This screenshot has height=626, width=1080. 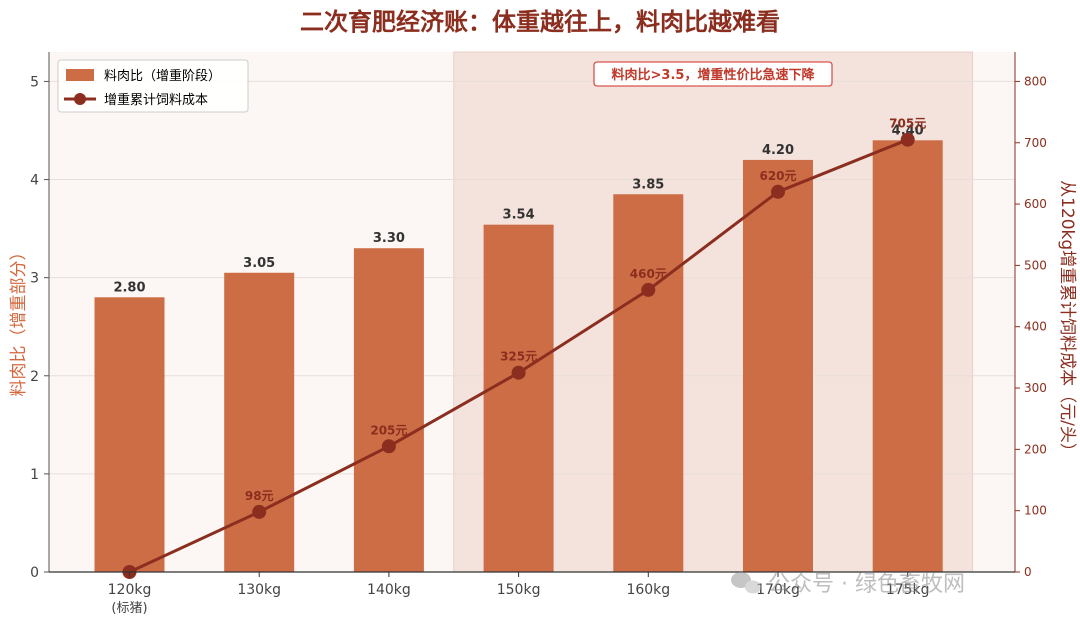 I want to click on cost-value-label: 325元, so click(x=518, y=357).